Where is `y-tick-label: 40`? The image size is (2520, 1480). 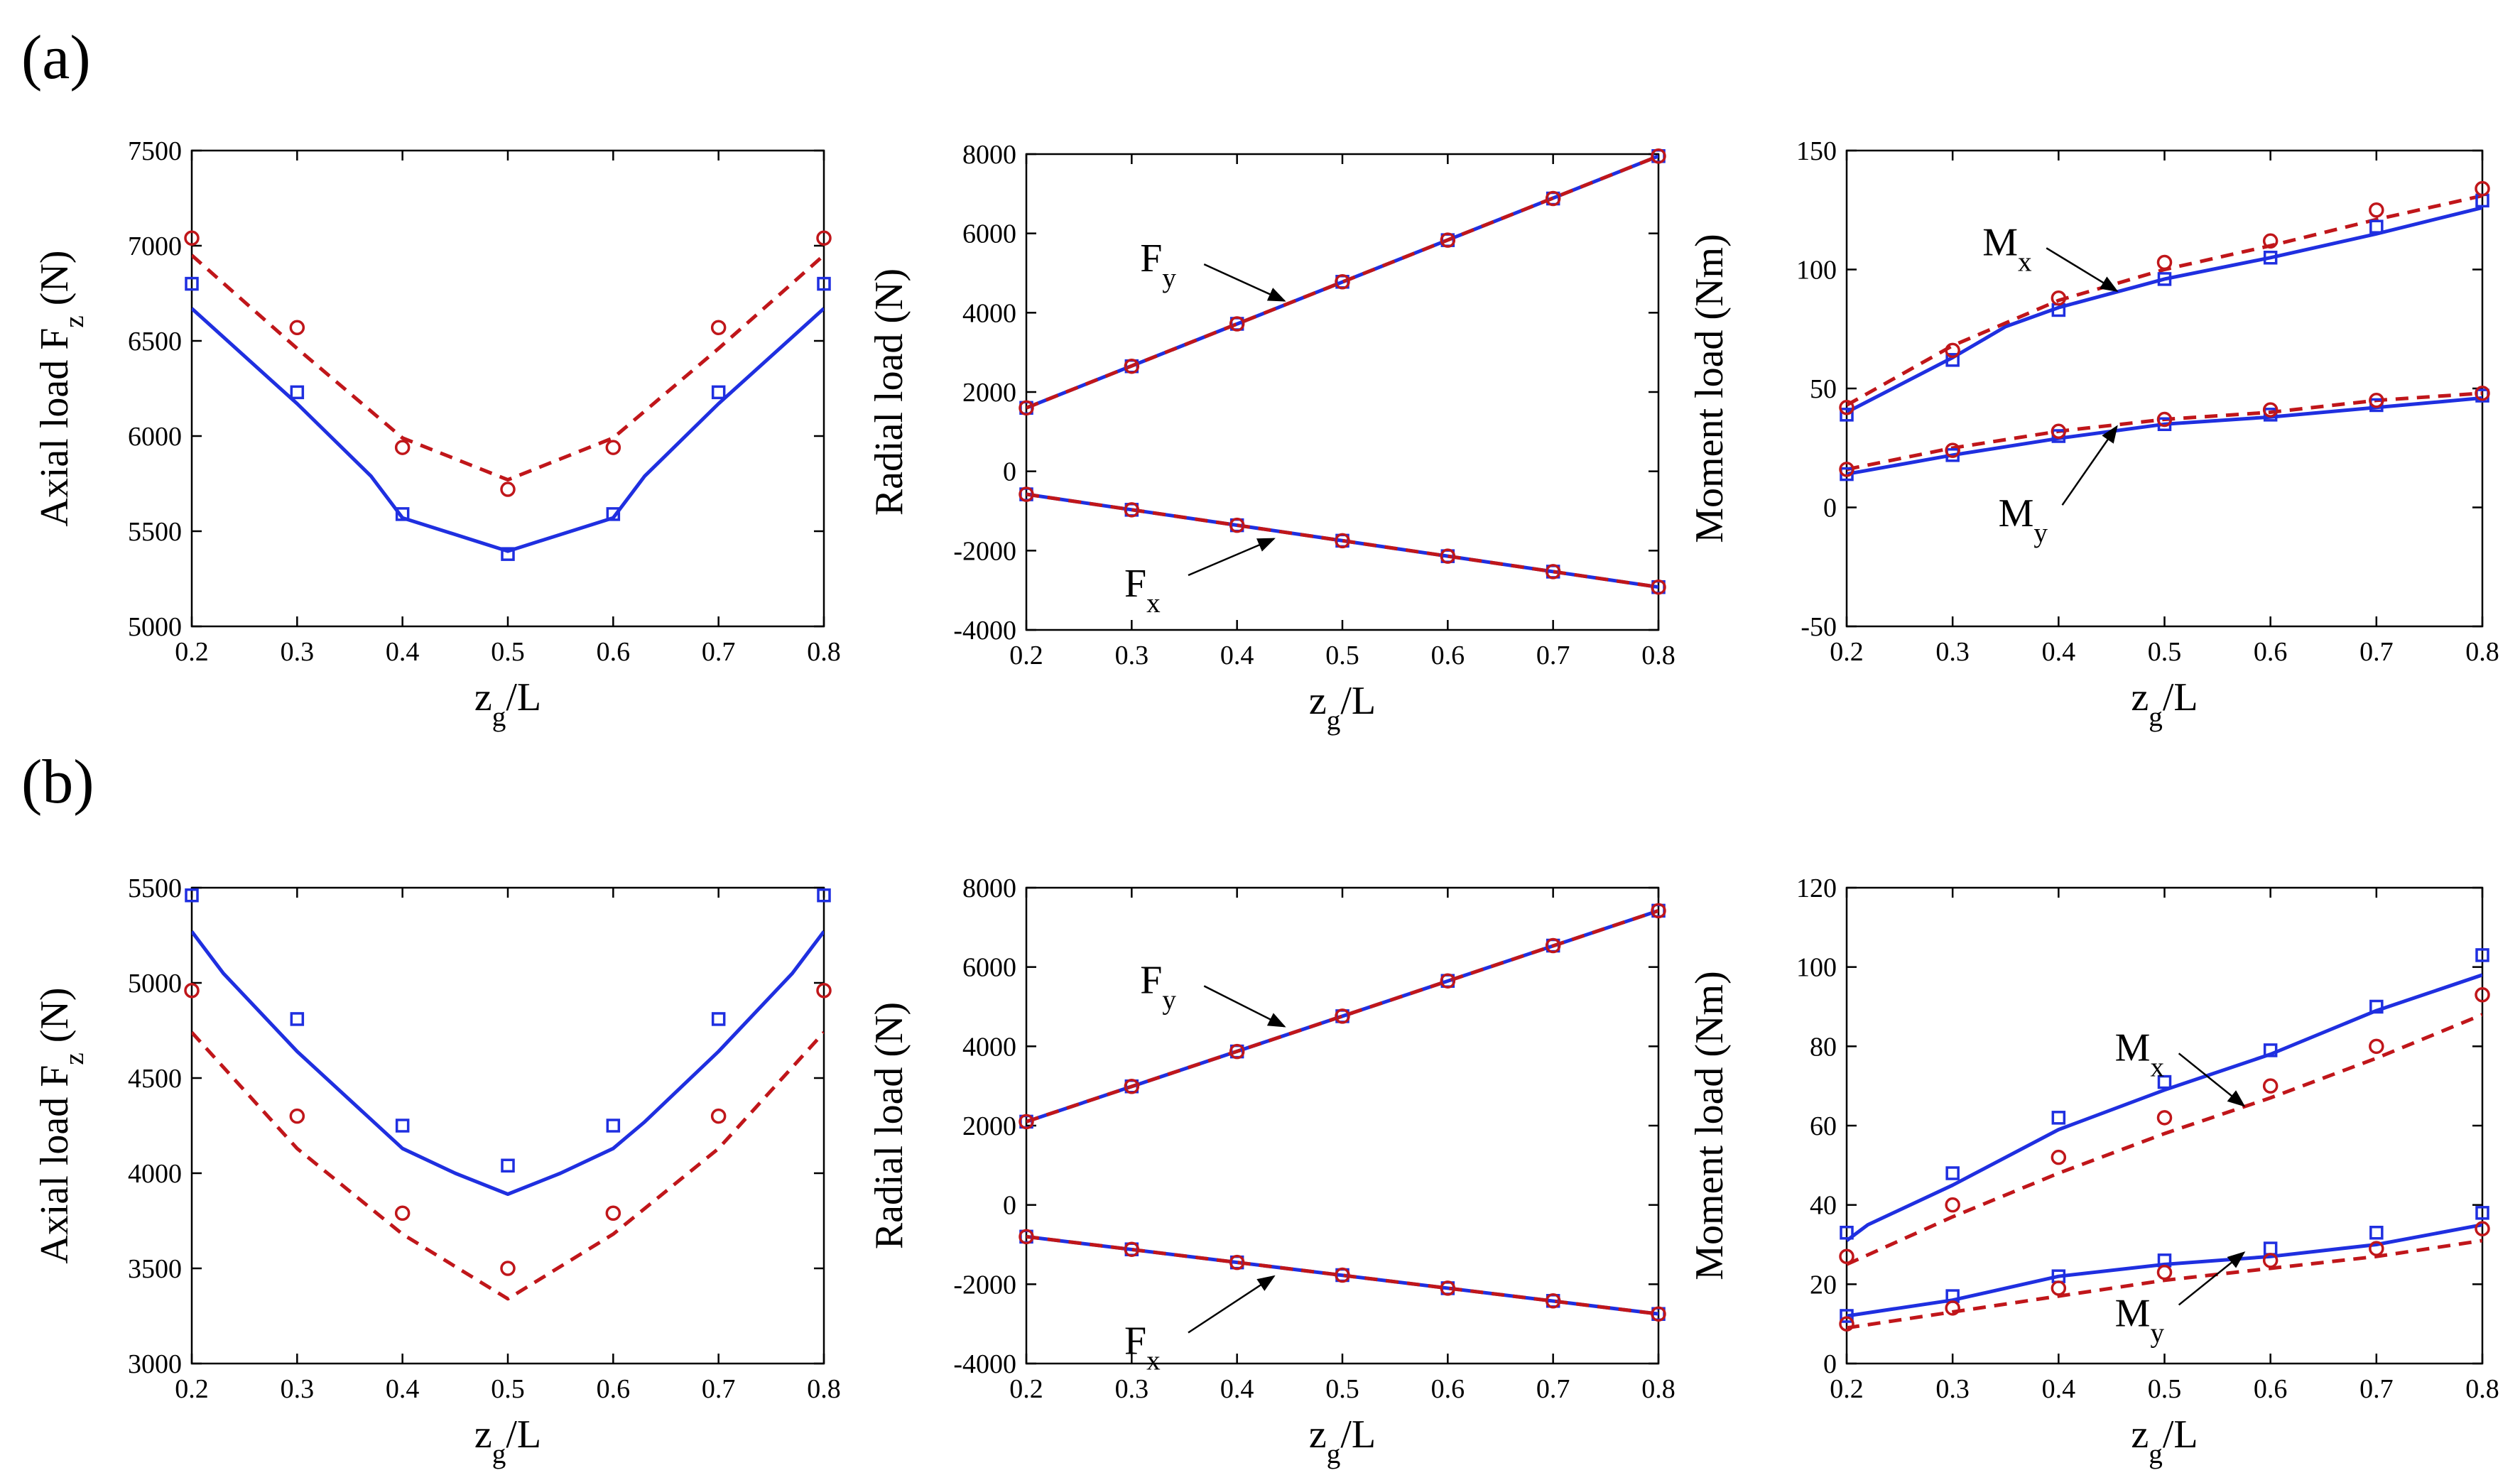
y-tick-label: 40 is located at coordinates (1823, 1206).